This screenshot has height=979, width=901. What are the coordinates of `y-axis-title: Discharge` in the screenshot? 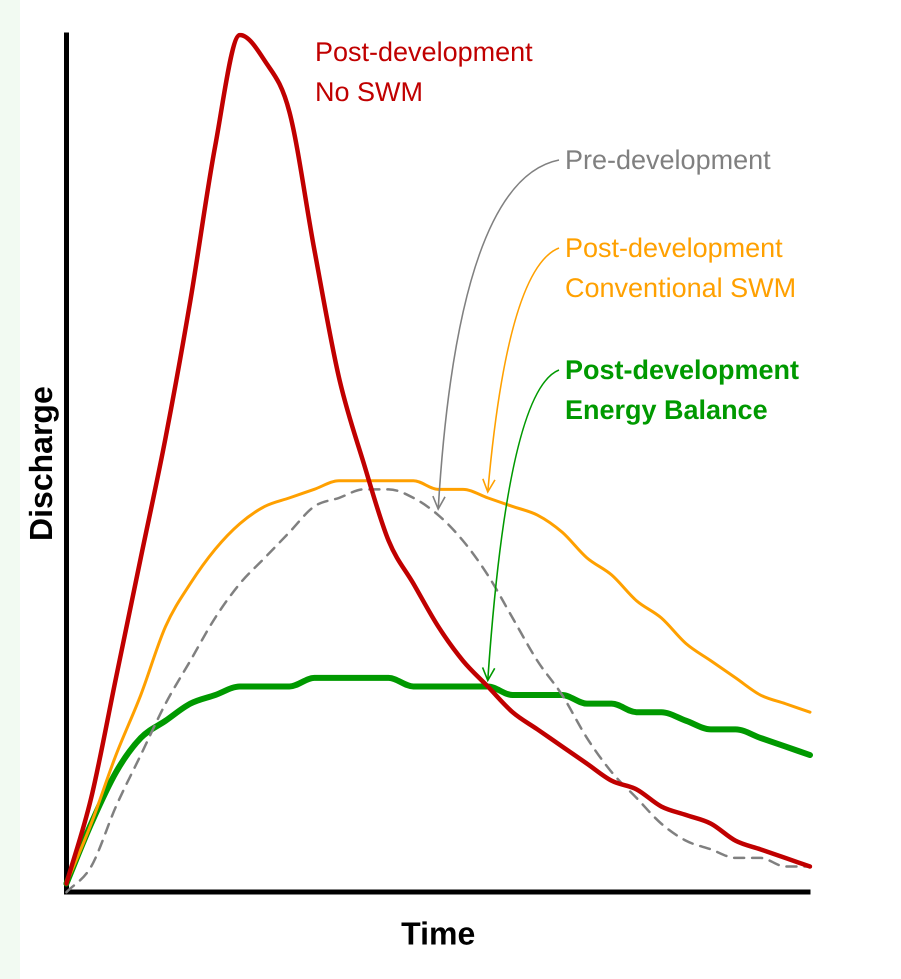 It's located at (41, 463).